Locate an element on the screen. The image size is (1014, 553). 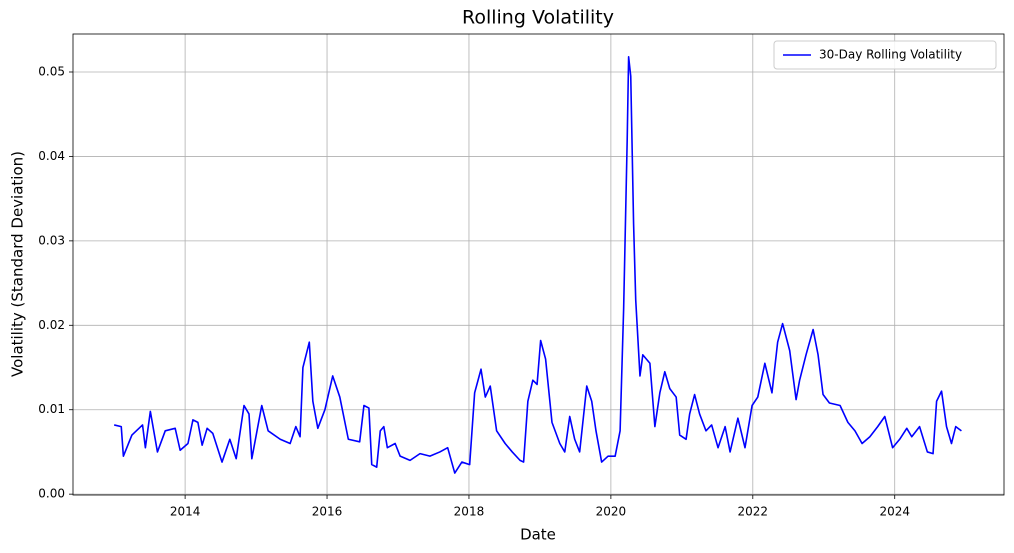
chart-title: Rolling Volatility is located at coordinates (538, 18).